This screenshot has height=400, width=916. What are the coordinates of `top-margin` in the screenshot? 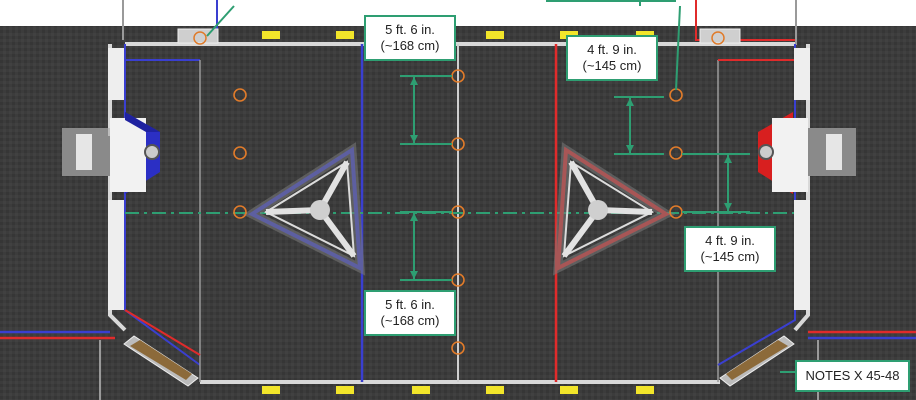 It's located at (458, 13).